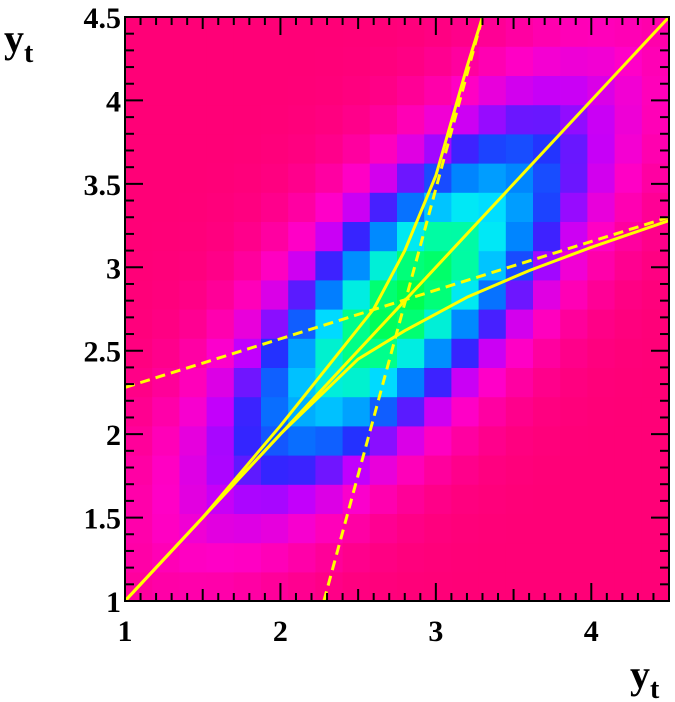 The height and width of the screenshot is (702, 675). I want to click on x-tick-label: 2, so click(280, 631).